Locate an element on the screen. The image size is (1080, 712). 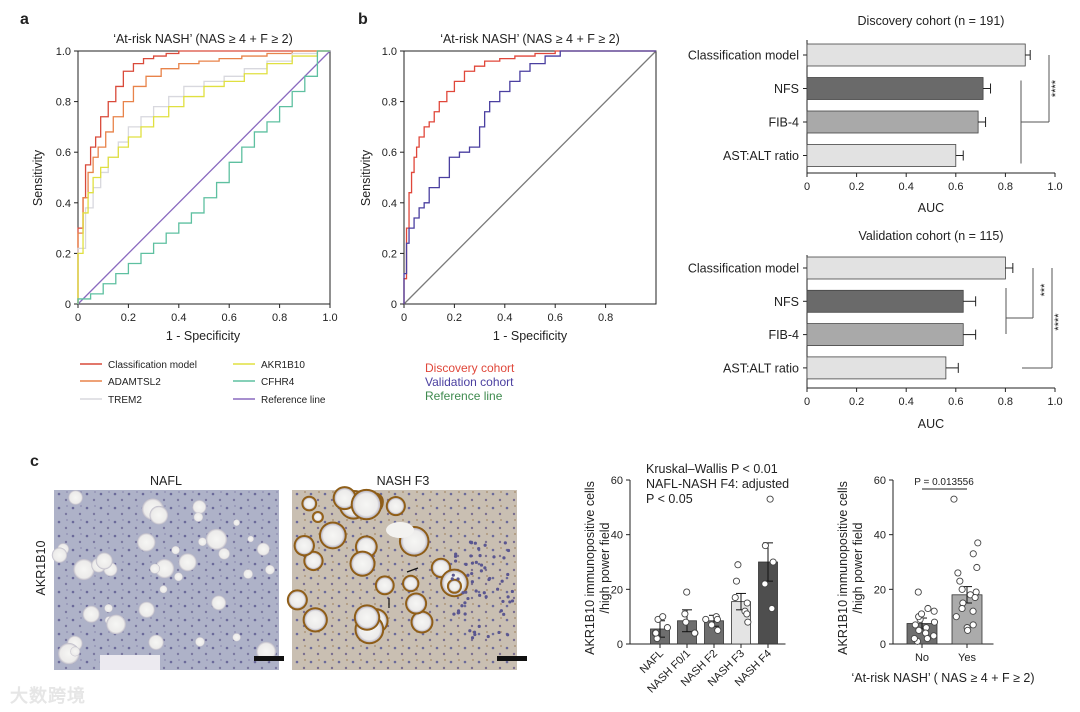
akr-stage-annot-1: Kruskal–Wallis P < 0.01 is located at coordinates (712, 469).